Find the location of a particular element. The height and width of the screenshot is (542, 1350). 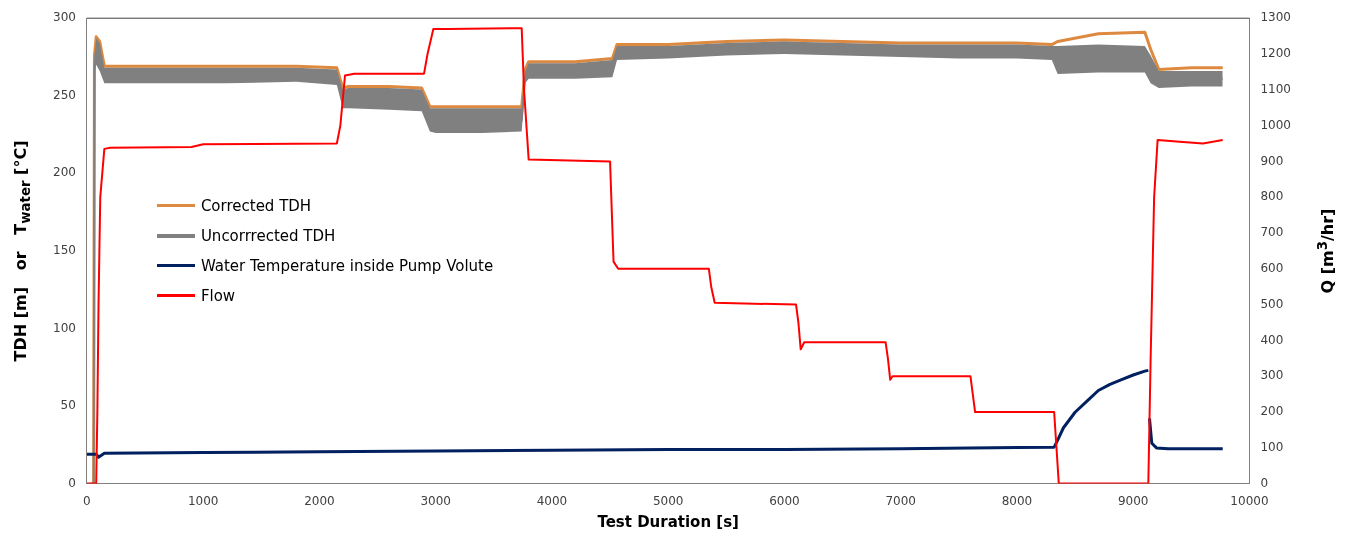

x-tick-label: 7000 is located at coordinates (900, 500).